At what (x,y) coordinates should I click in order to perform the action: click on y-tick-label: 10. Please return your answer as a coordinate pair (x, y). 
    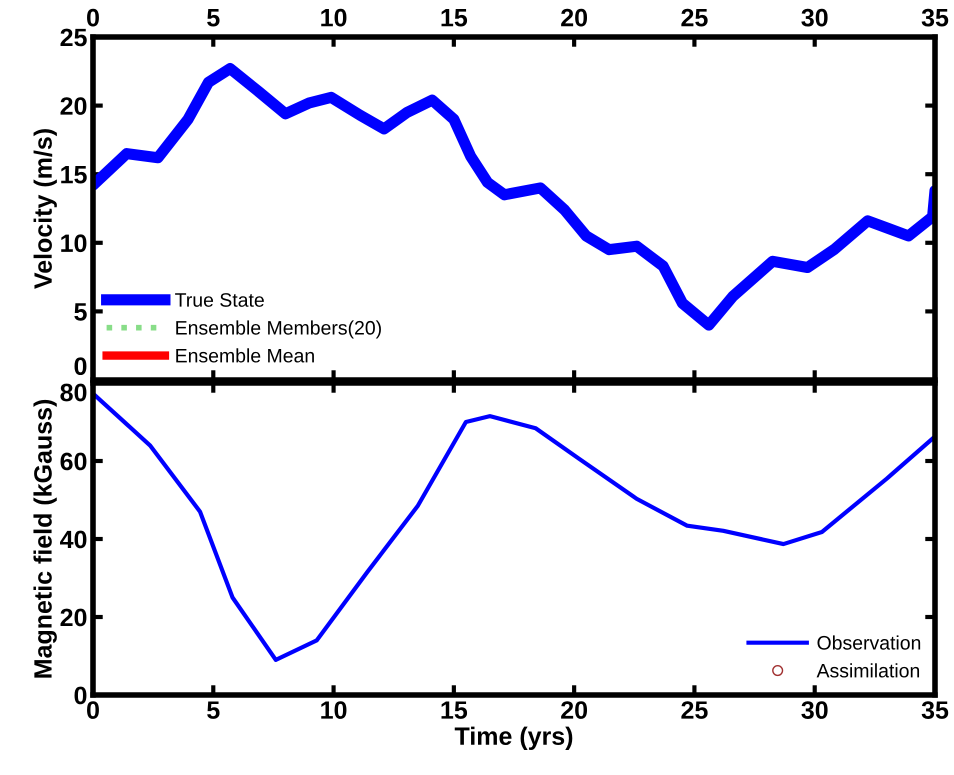
    Looking at the image, I should click on (73, 243).